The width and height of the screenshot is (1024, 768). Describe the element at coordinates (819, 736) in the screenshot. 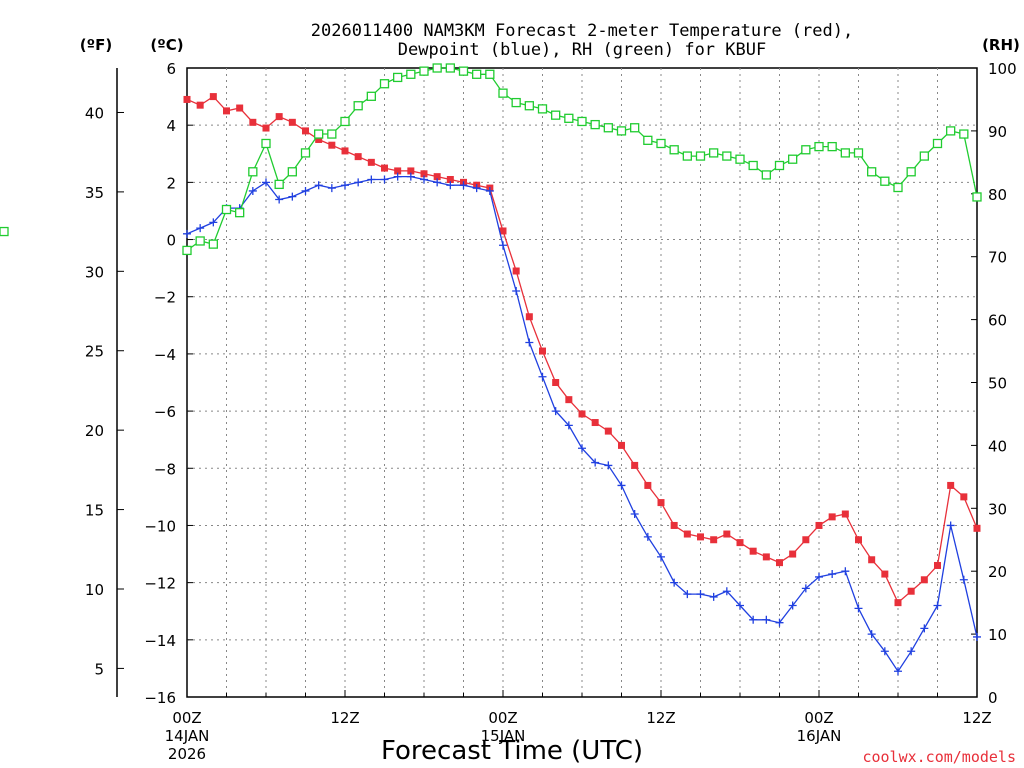

I see `time-tick-date: 16JAN` at that location.